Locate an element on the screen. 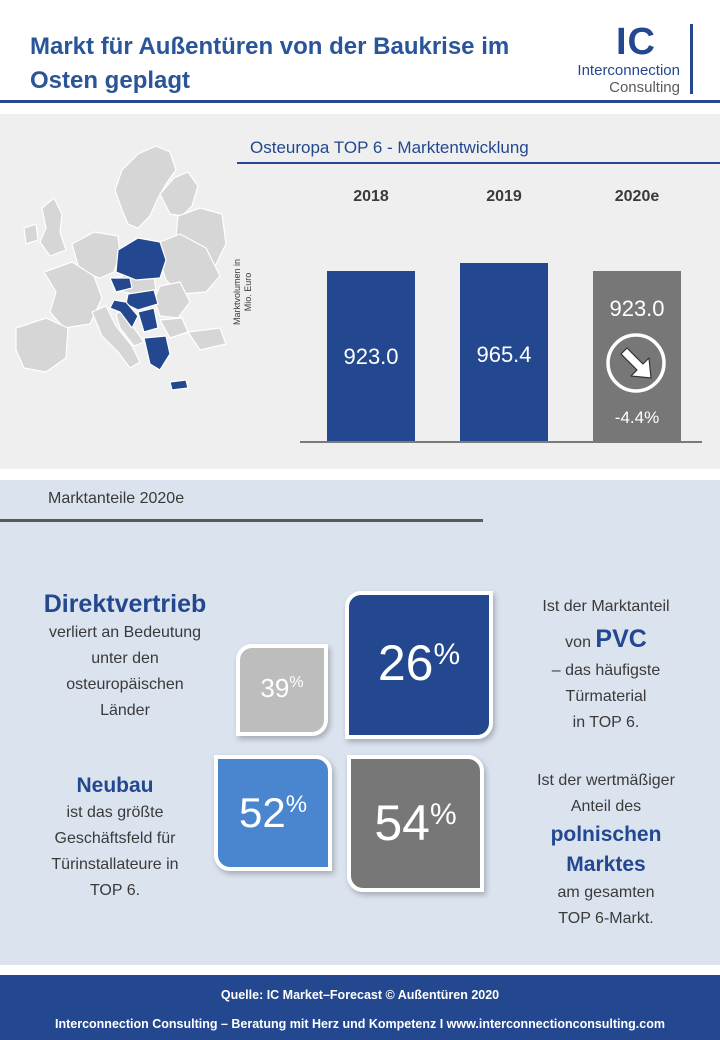  share-tile-poland: 54% is located at coordinates (415, 823).